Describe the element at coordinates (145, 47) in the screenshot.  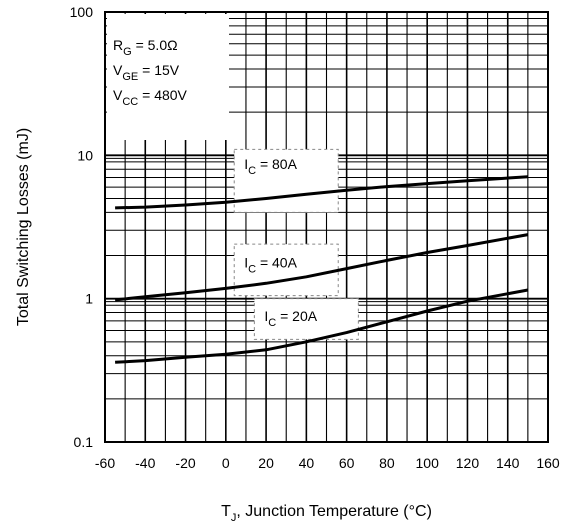
I see `condition-text: RG = 5.0Ω` at that location.